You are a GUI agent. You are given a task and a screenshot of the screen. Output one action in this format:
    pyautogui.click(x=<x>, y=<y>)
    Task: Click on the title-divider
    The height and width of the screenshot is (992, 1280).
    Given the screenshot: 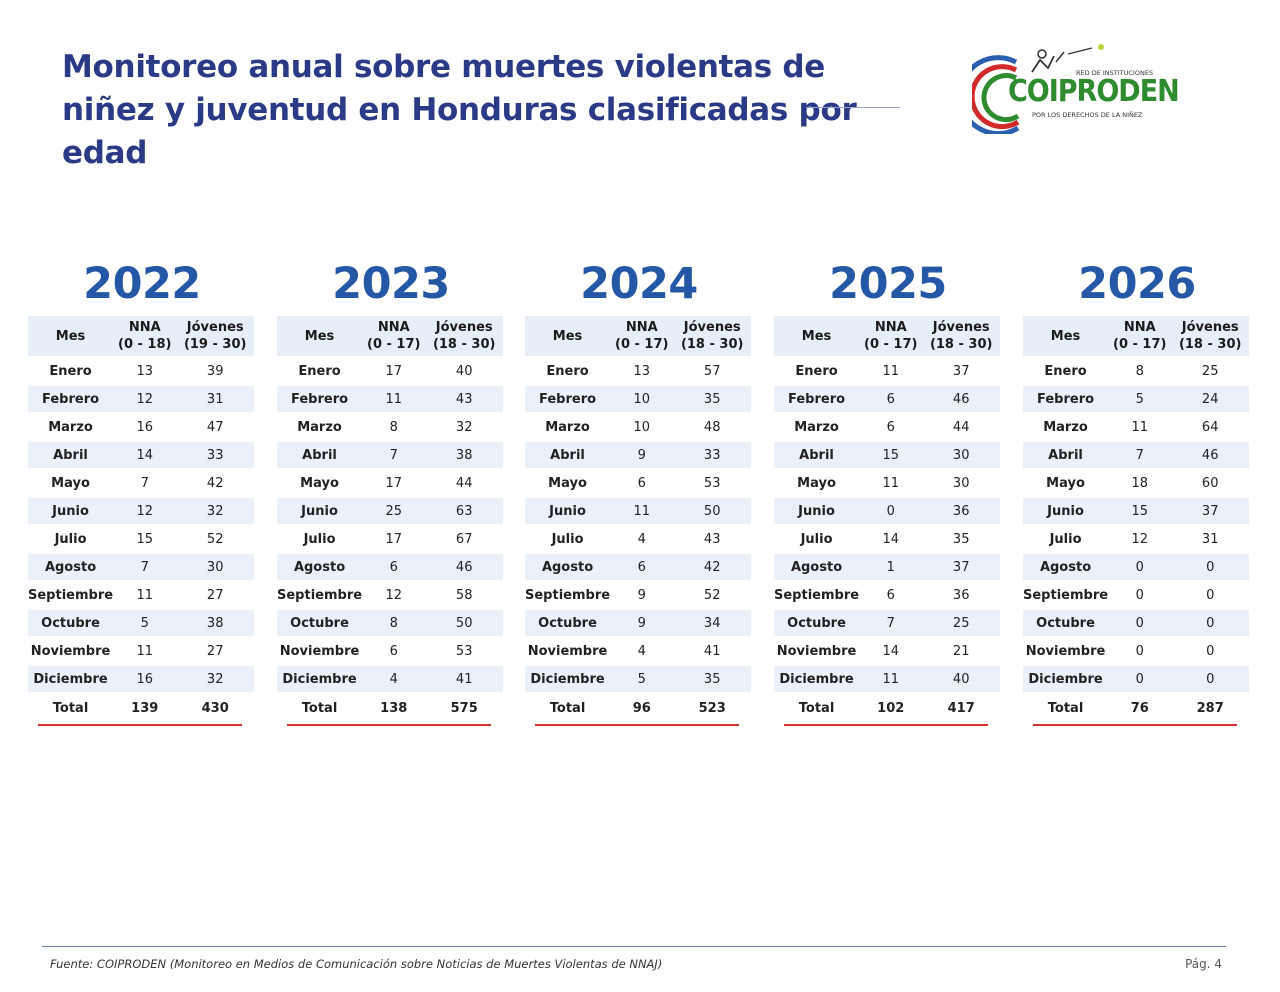 What is the action you would take?
    pyautogui.click(x=853, y=107)
    